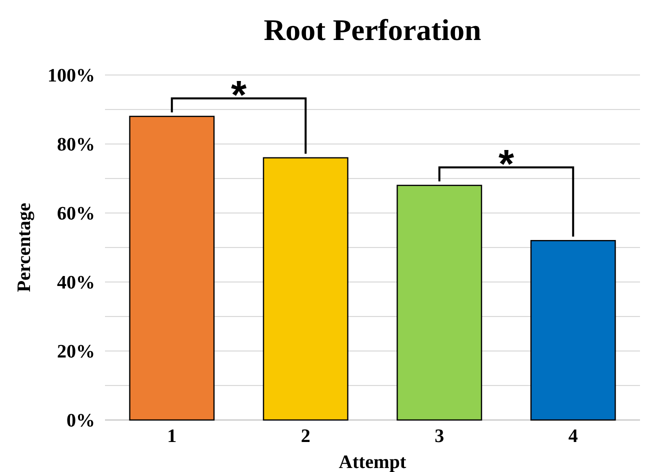  What do you see at coordinates (373, 30) in the screenshot?
I see `chart-title: Root Perforation` at bounding box center [373, 30].